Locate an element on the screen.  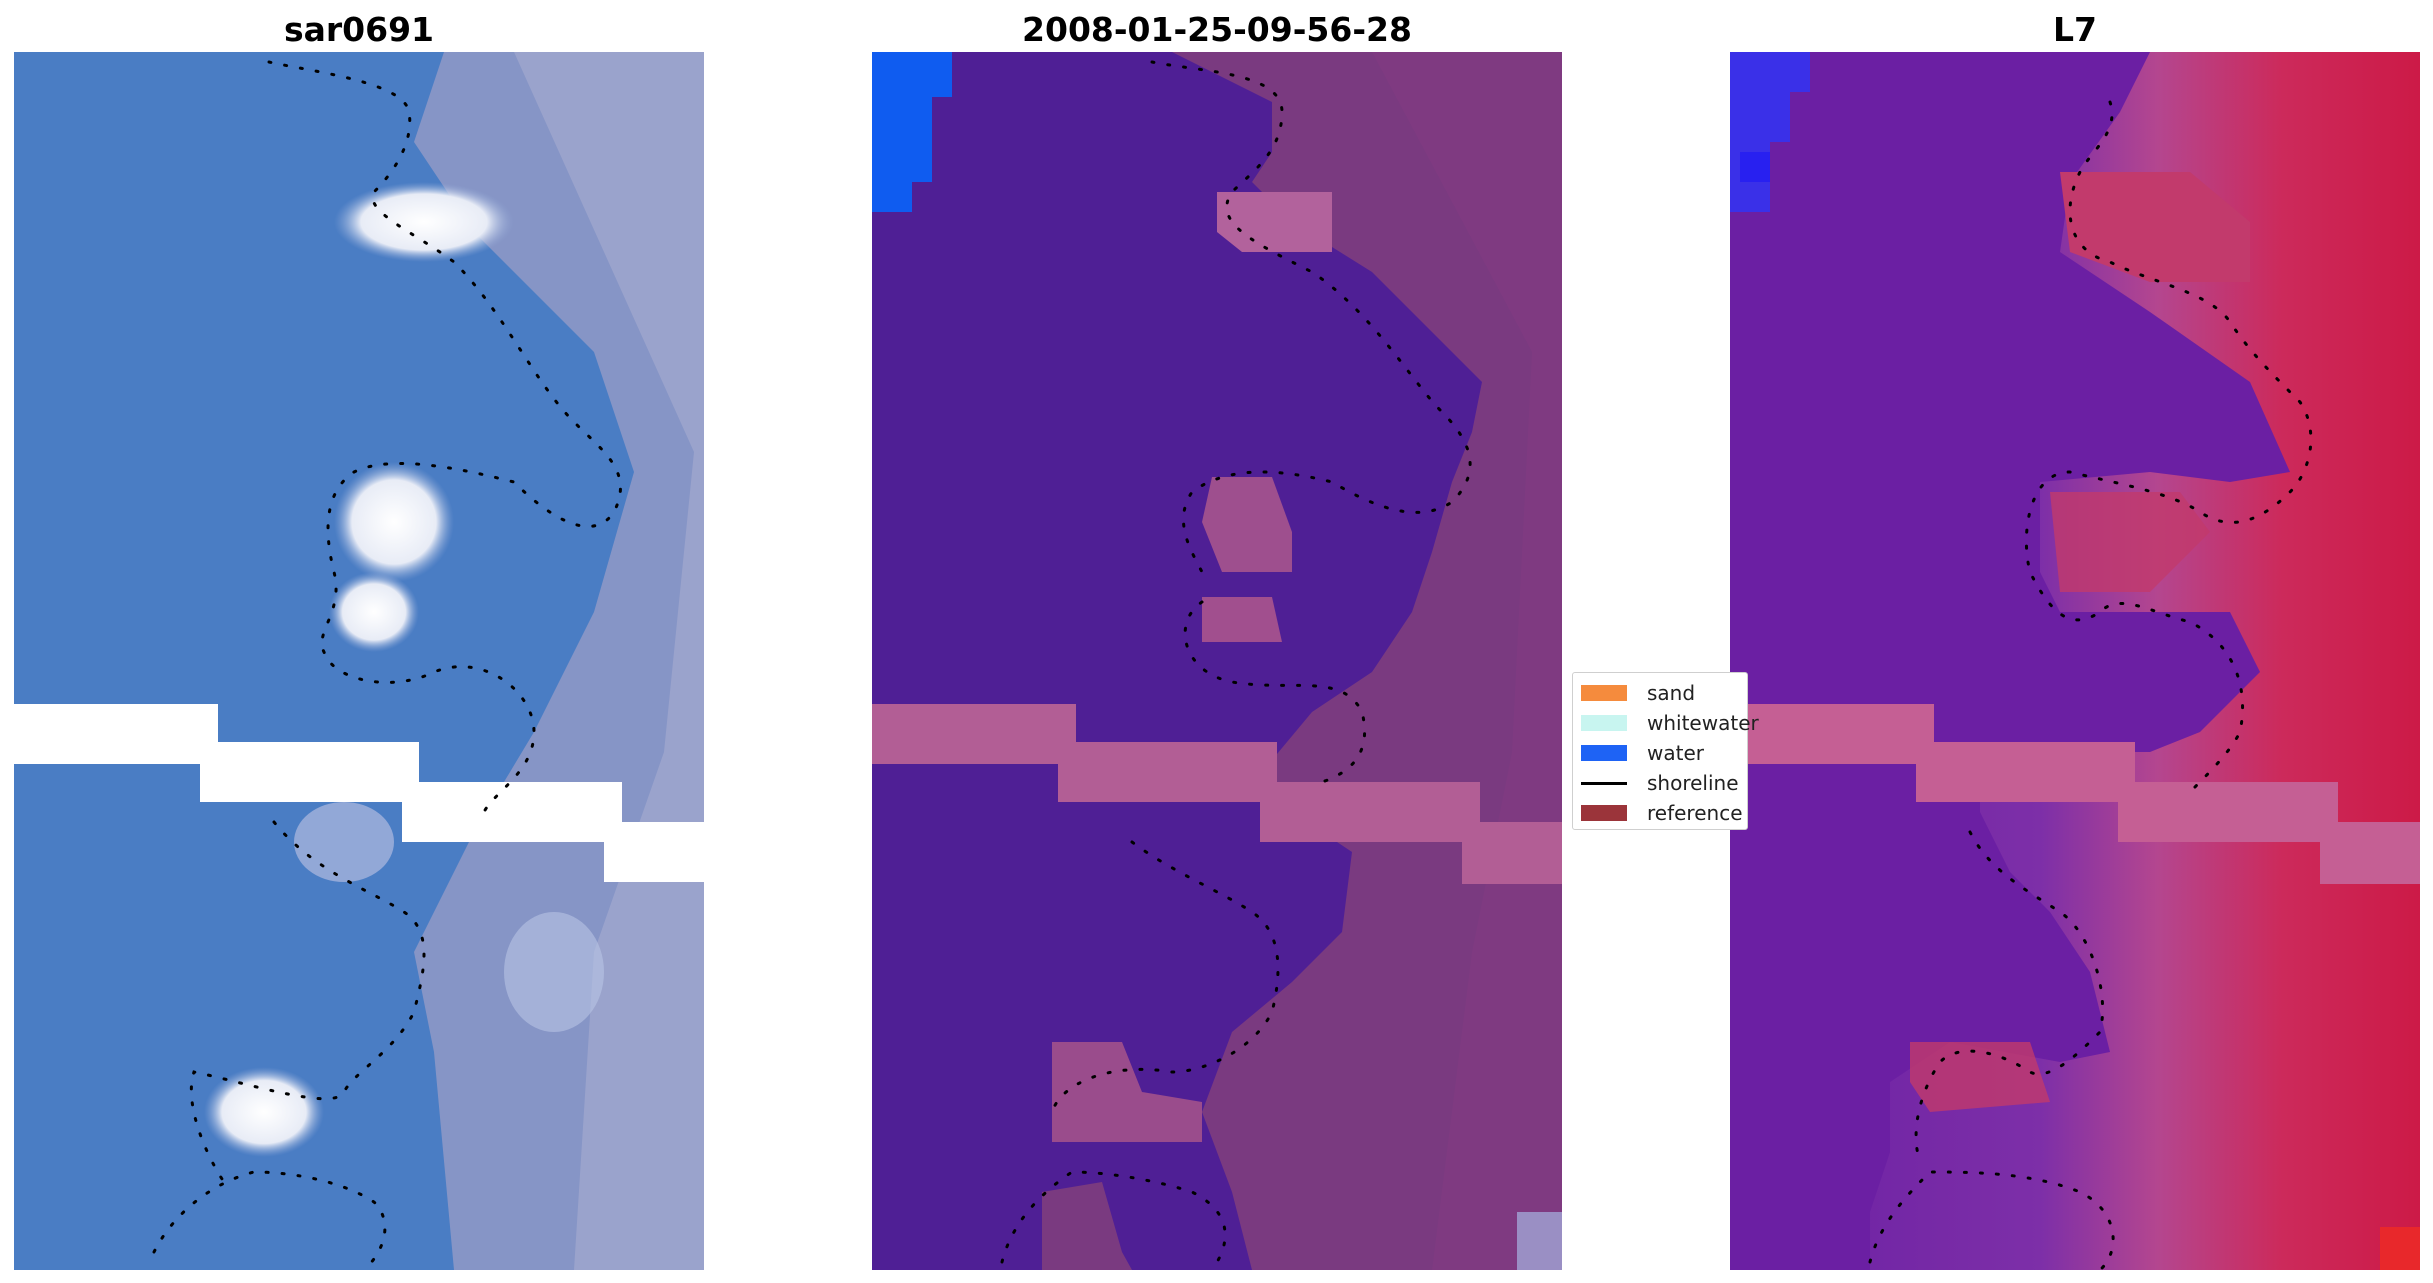
legend-item-reference: reference is located at coordinates (1662, 813).